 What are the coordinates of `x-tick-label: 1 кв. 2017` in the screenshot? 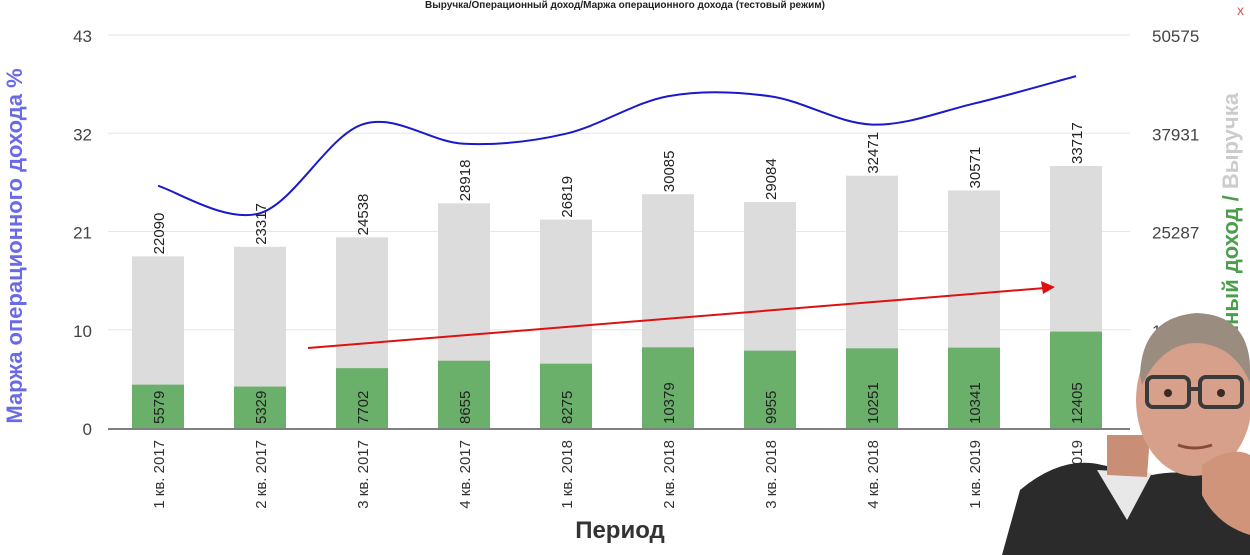 It's located at (159, 474).